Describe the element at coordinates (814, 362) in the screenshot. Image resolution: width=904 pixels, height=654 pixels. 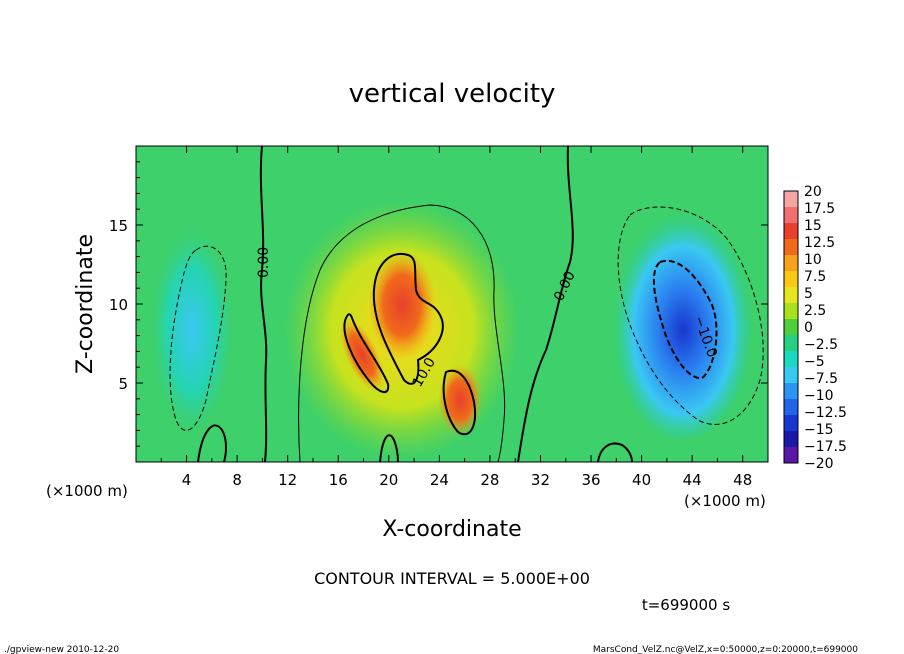
I see `colorbar-label: −5` at that location.